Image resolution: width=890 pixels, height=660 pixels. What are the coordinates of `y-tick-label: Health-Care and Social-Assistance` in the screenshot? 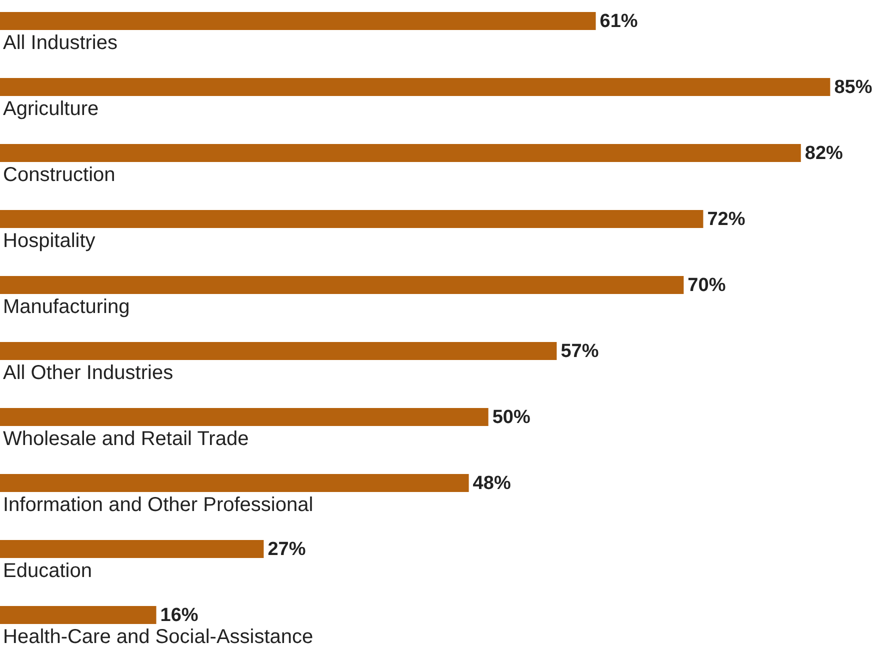 It's located at (158, 637).